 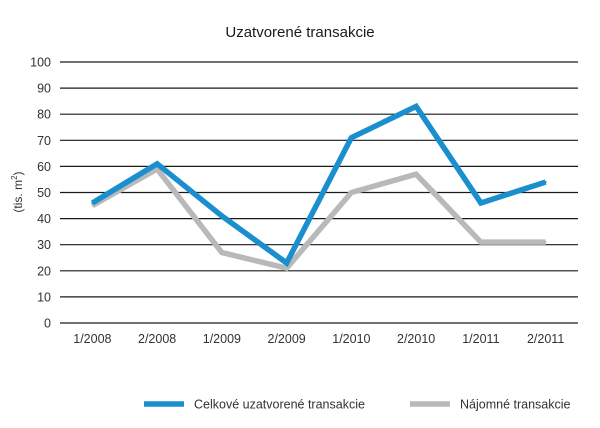 I want to click on y-tick-label: 50, so click(x=44, y=193).